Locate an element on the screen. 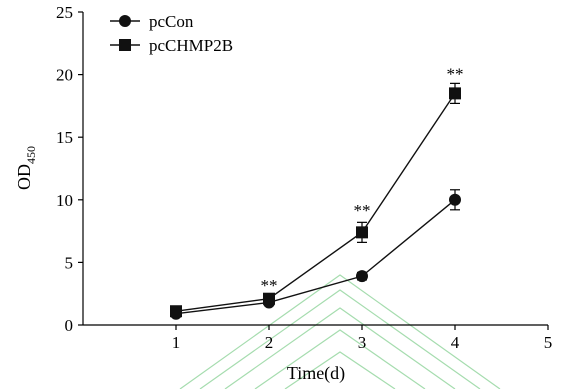 This screenshot has width=569, height=389. legend-item-pcCon: pcCon is located at coordinates (152, 21).